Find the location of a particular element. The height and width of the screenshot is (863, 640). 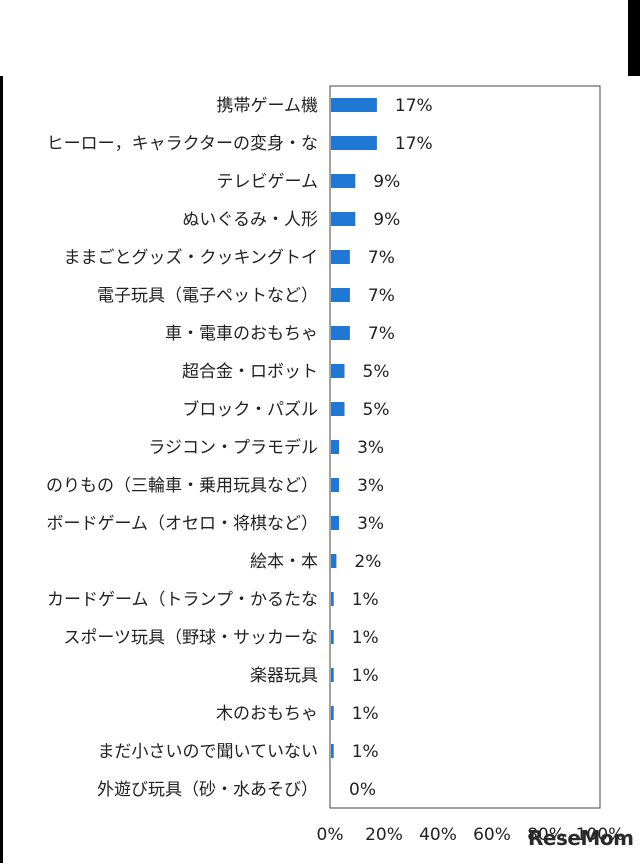

value-label-4: 9% is located at coordinates (386, 220).